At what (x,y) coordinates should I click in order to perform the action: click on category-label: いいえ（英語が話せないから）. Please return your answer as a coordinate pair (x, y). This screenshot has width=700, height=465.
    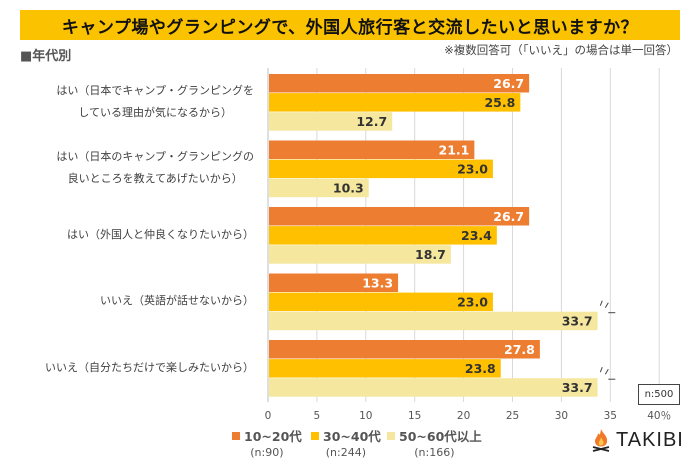
    Looking at the image, I should click on (177, 301).